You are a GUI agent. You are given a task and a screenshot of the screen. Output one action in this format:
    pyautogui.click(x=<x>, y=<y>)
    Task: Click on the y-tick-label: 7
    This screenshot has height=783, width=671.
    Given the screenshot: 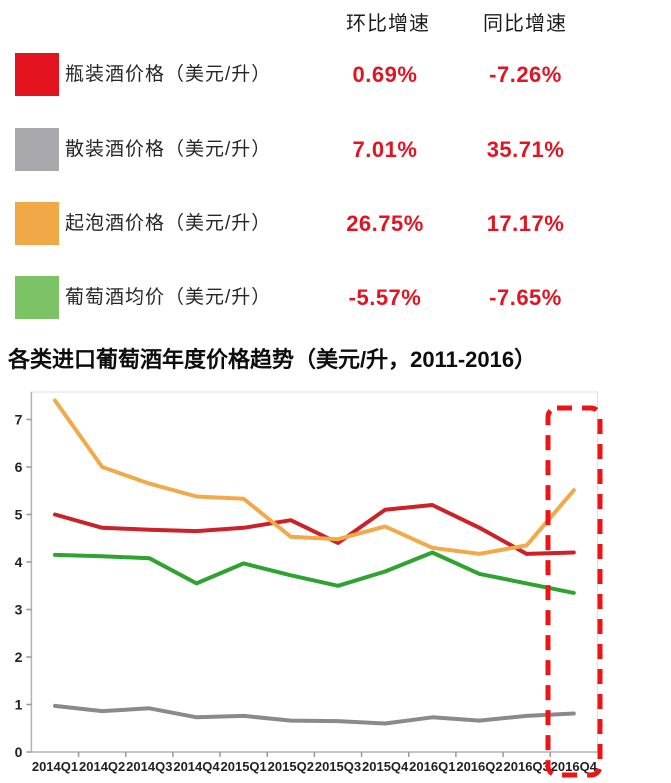 What is the action you would take?
    pyautogui.click(x=19, y=420)
    